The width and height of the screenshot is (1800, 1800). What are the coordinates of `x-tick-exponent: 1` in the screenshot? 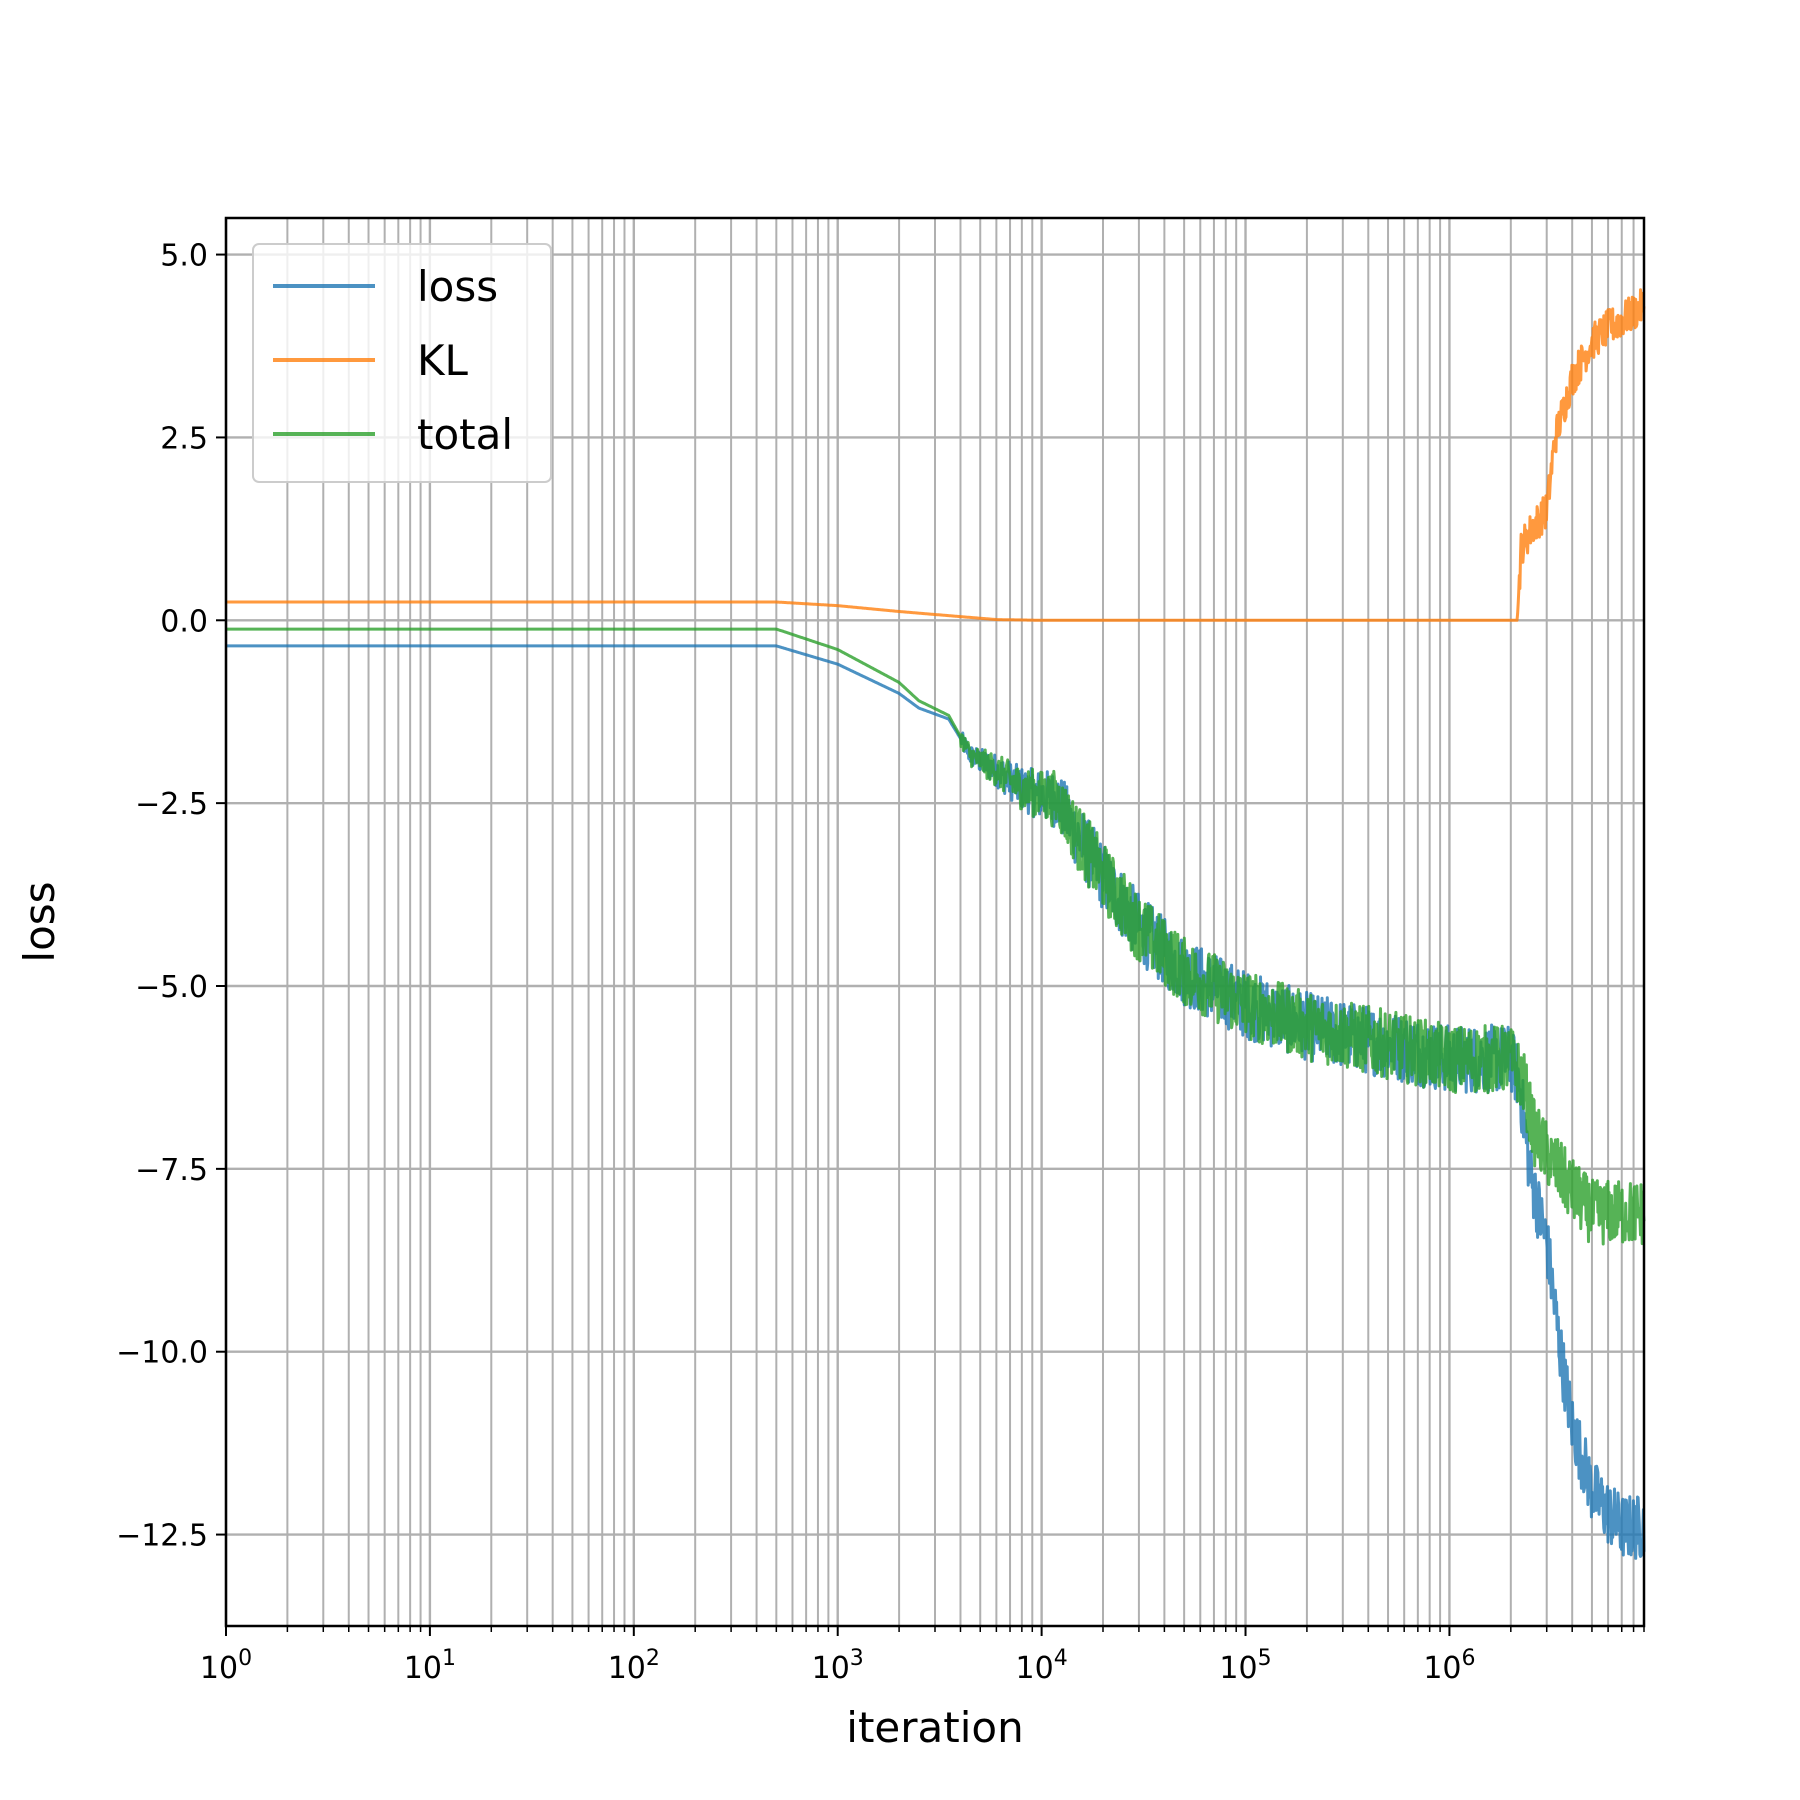 It's located at (449, 1658).